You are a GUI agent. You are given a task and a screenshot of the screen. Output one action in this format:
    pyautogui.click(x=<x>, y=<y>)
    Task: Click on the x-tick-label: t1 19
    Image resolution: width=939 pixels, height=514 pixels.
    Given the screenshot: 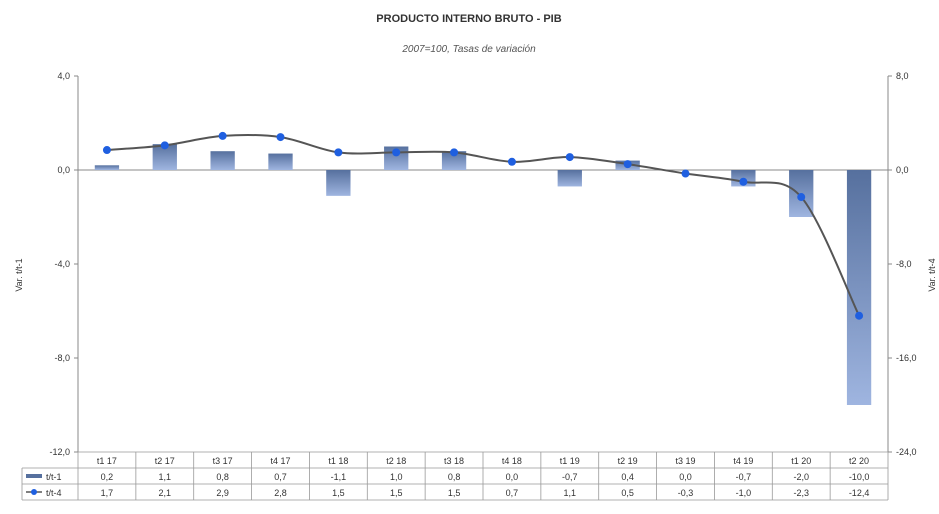 What is the action you would take?
    pyautogui.click(x=570, y=461)
    